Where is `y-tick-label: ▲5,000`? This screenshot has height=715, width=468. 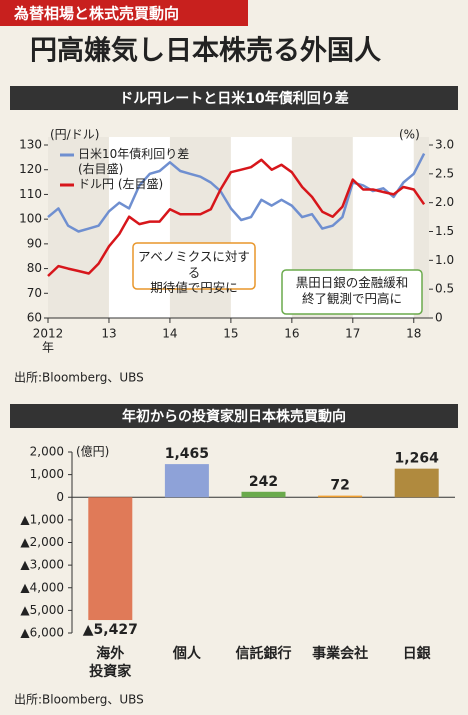 y-tick-label: ▲5,000 is located at coordinates (42, 610).